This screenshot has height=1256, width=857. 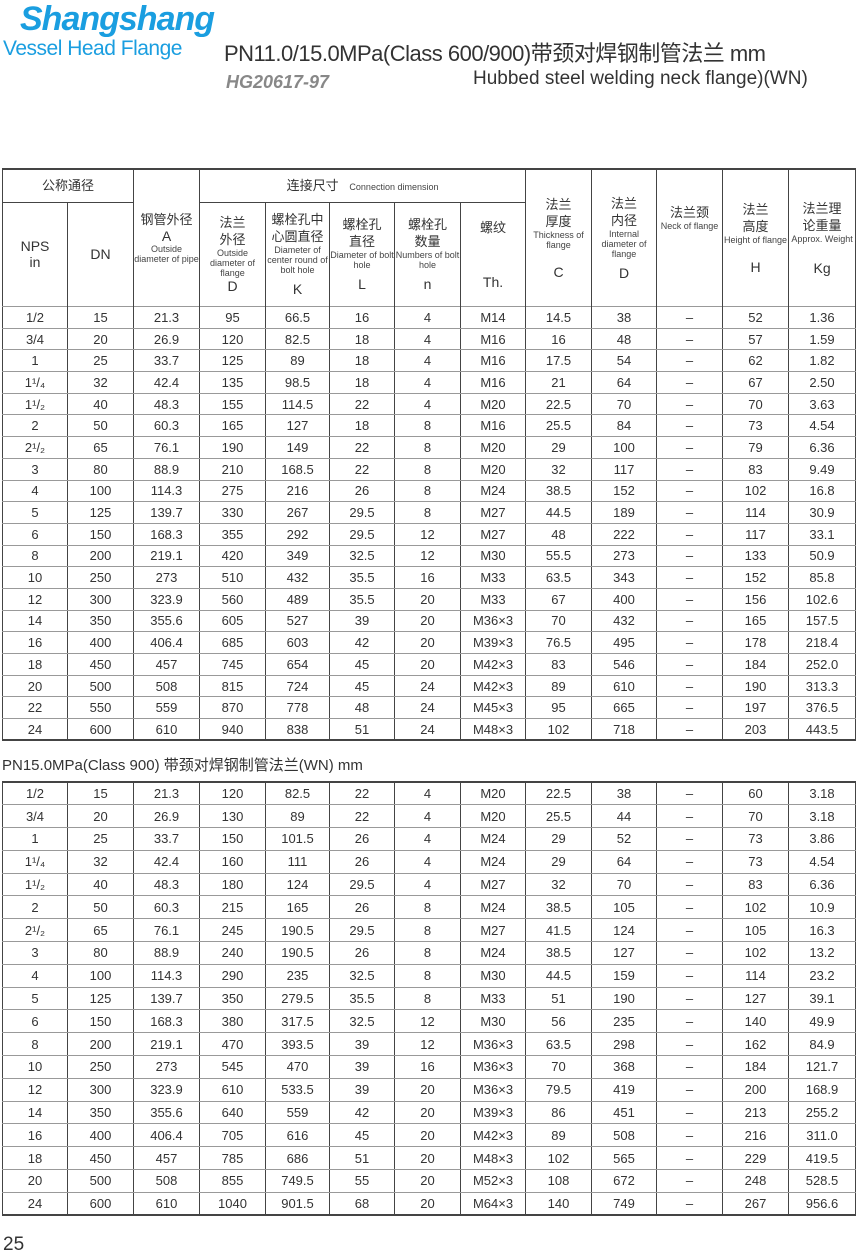 What do you see at coordinates (558, 664) in the screenshot?
I see `table-cell: 83` at bounding box center [558, 664].